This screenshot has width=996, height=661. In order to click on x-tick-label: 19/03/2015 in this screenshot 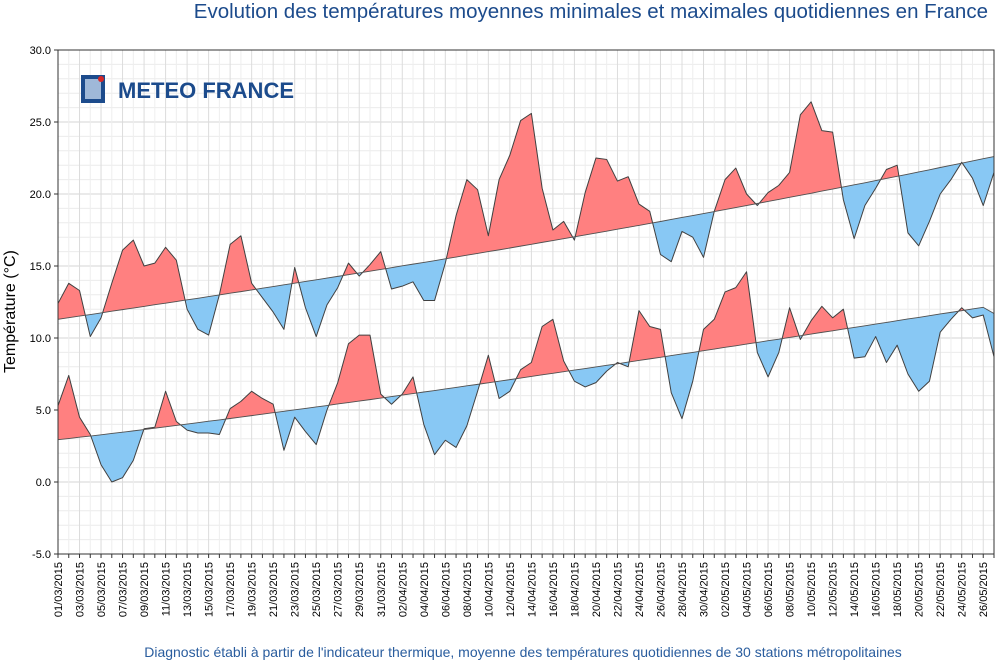, I will do `click(253, 589)`.